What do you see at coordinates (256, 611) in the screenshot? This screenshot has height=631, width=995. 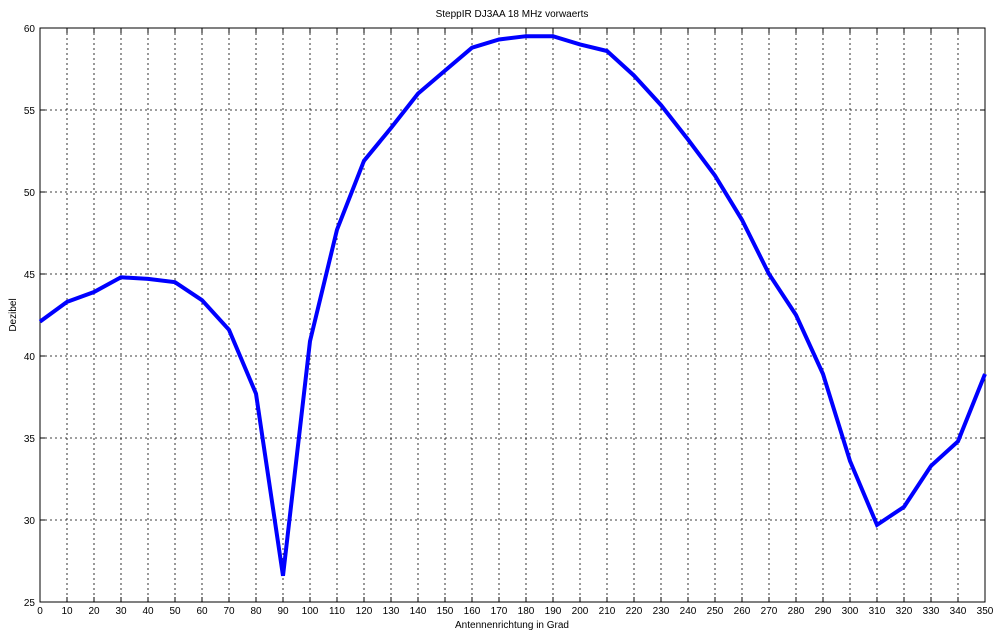 I see `x-tick-label: 80` at bounding box center [256, 611].